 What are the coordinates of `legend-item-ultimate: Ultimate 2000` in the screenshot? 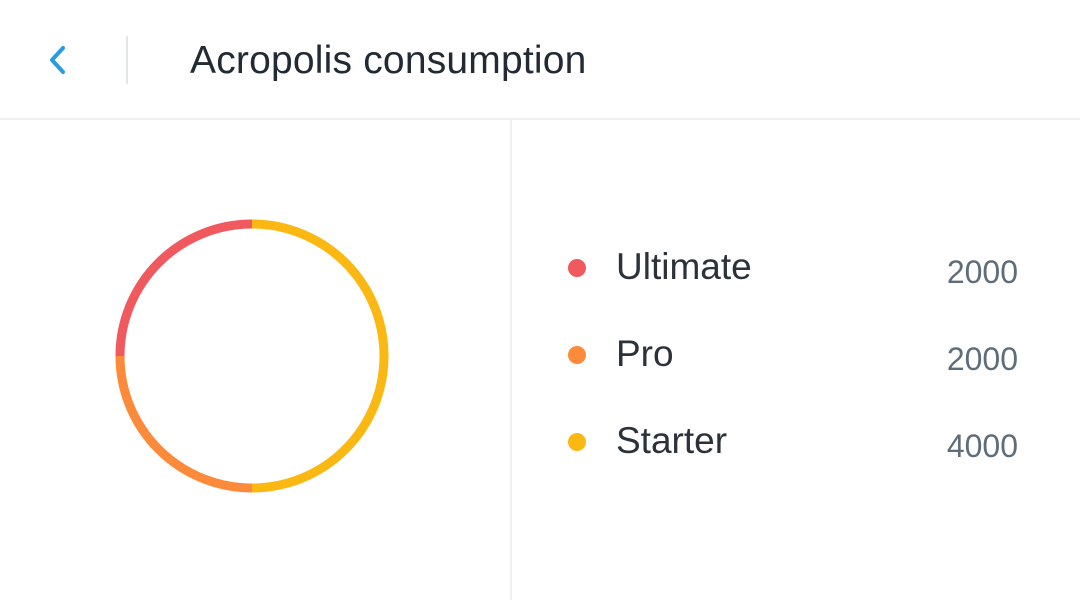 It's located at (796, 267).